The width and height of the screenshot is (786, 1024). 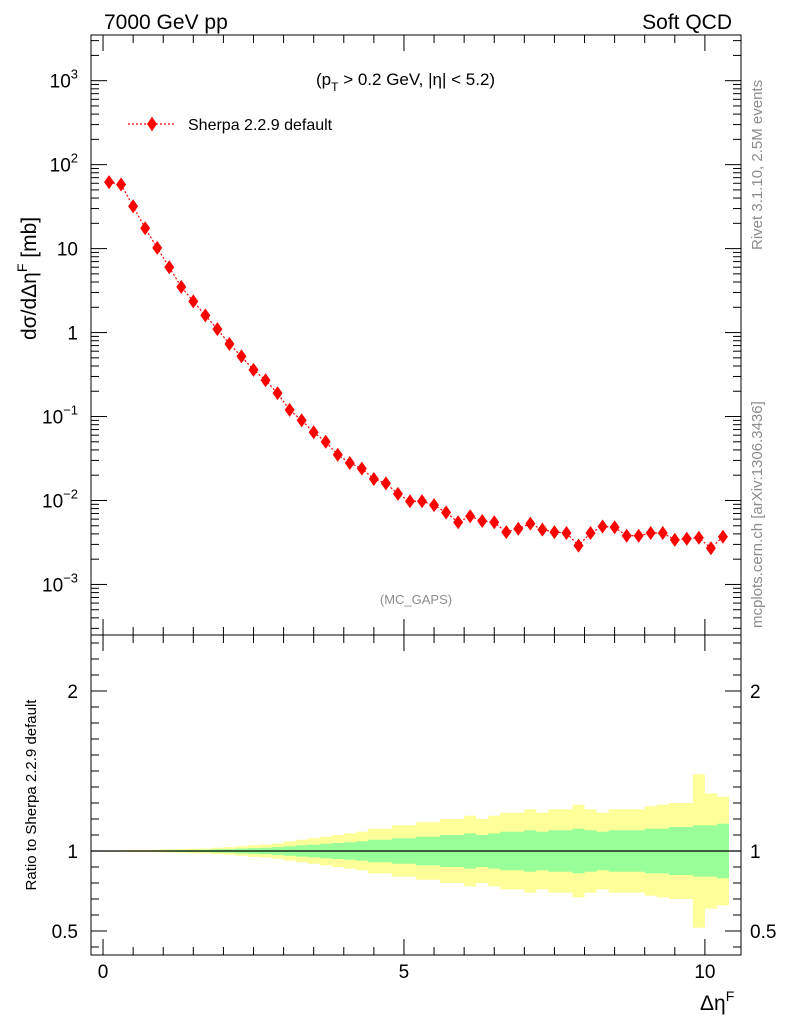 What do you see at coordinates (717, 1001) in the screenshot?
I see `x-axis-label: ΔηF` at bounding box center [717, 1001].